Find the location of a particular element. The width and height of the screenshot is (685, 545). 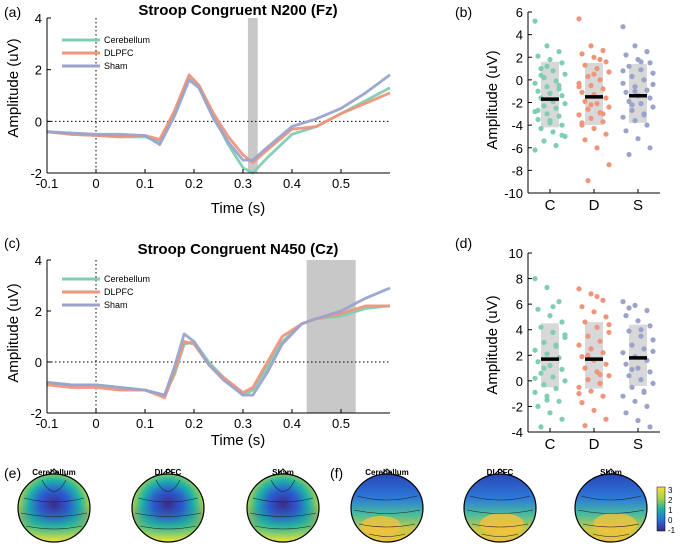

iqr-box-c is located at coordinates (550, 355).